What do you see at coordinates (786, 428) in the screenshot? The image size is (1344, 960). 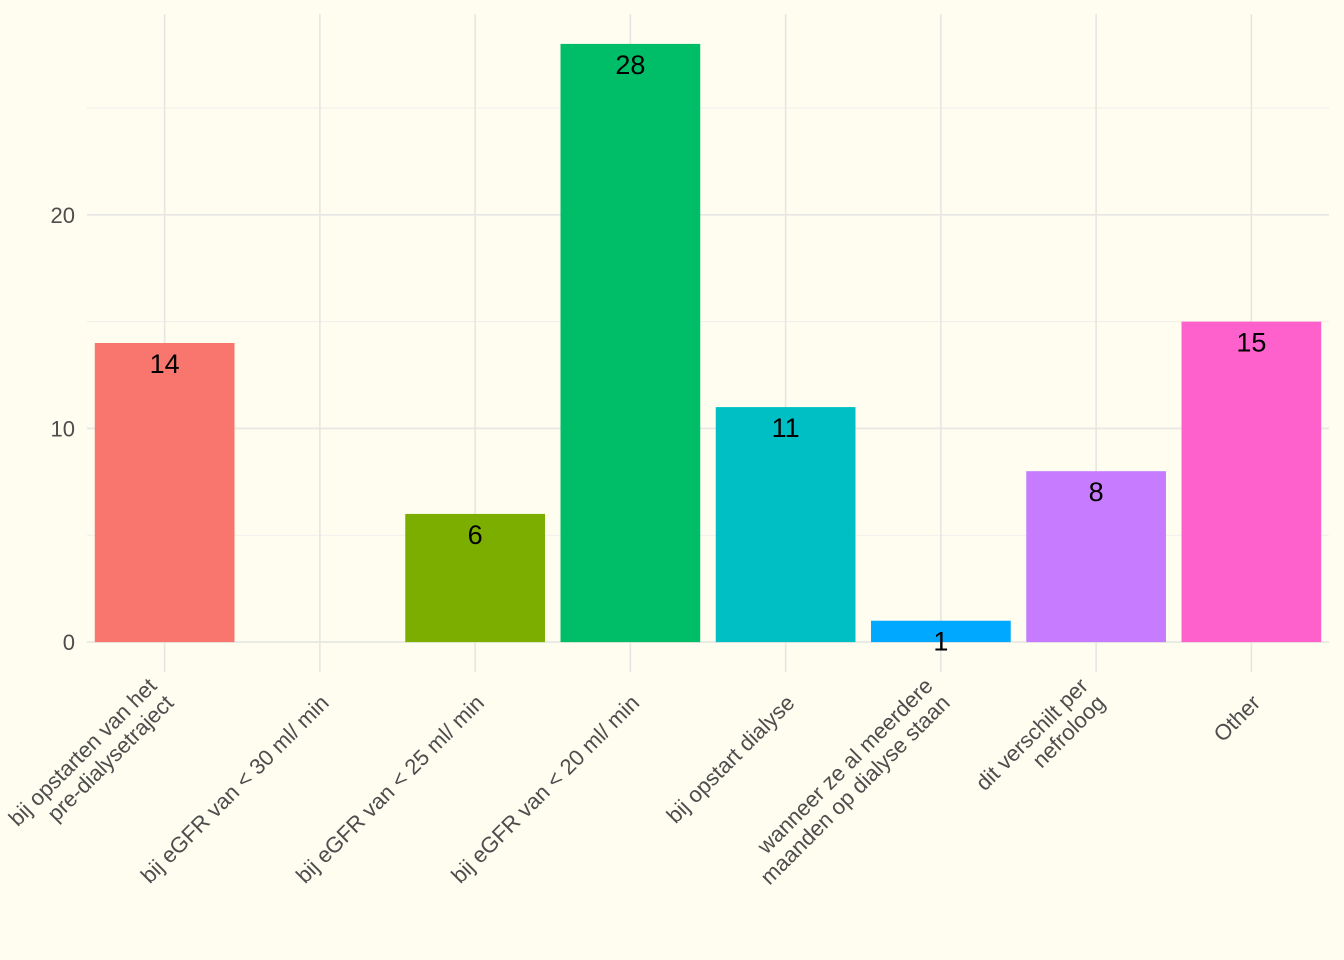 I see `bar-value-label: 11` at bounding box center [786, 428].